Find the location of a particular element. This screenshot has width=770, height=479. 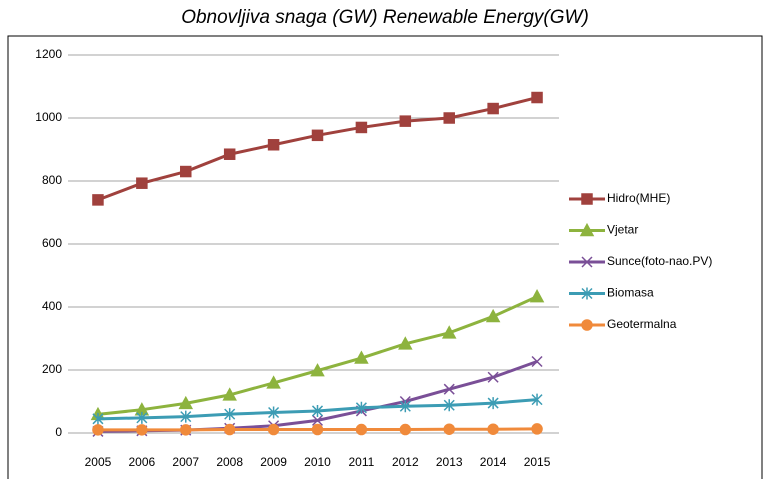

x-tick-label: 2008 is located at coordinates (229, 462).